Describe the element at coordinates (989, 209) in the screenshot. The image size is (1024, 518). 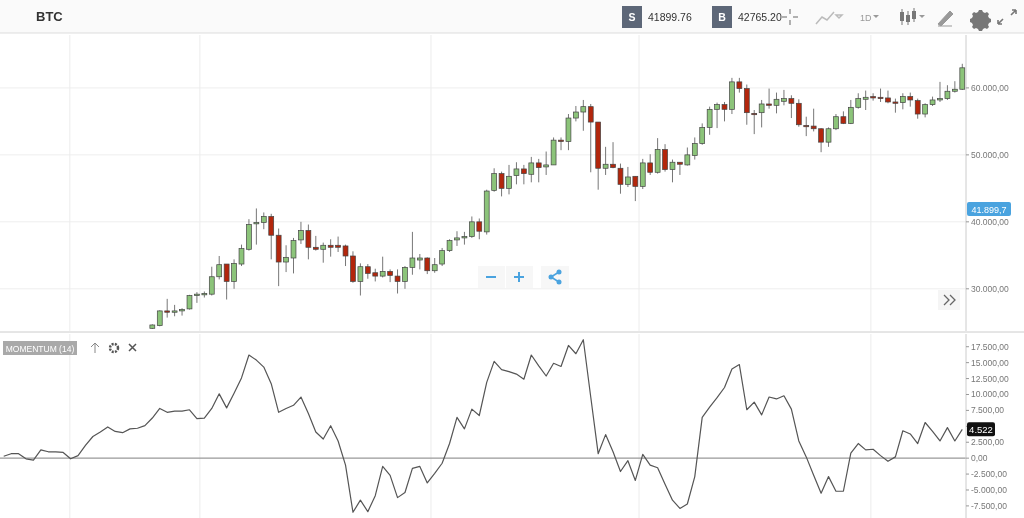
I see `annotation: 41.899,7` at that location.